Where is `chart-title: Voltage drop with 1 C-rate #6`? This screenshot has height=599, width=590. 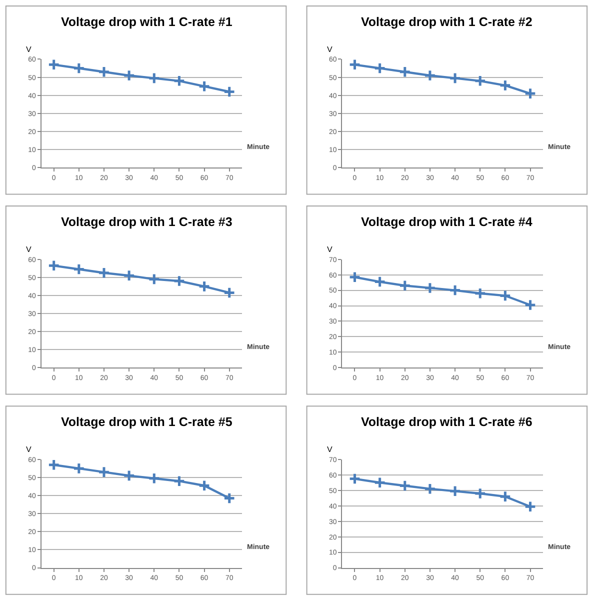 chart-title: Voltage drop with 1 C-rate #6 is located at coordinates (446, 422).